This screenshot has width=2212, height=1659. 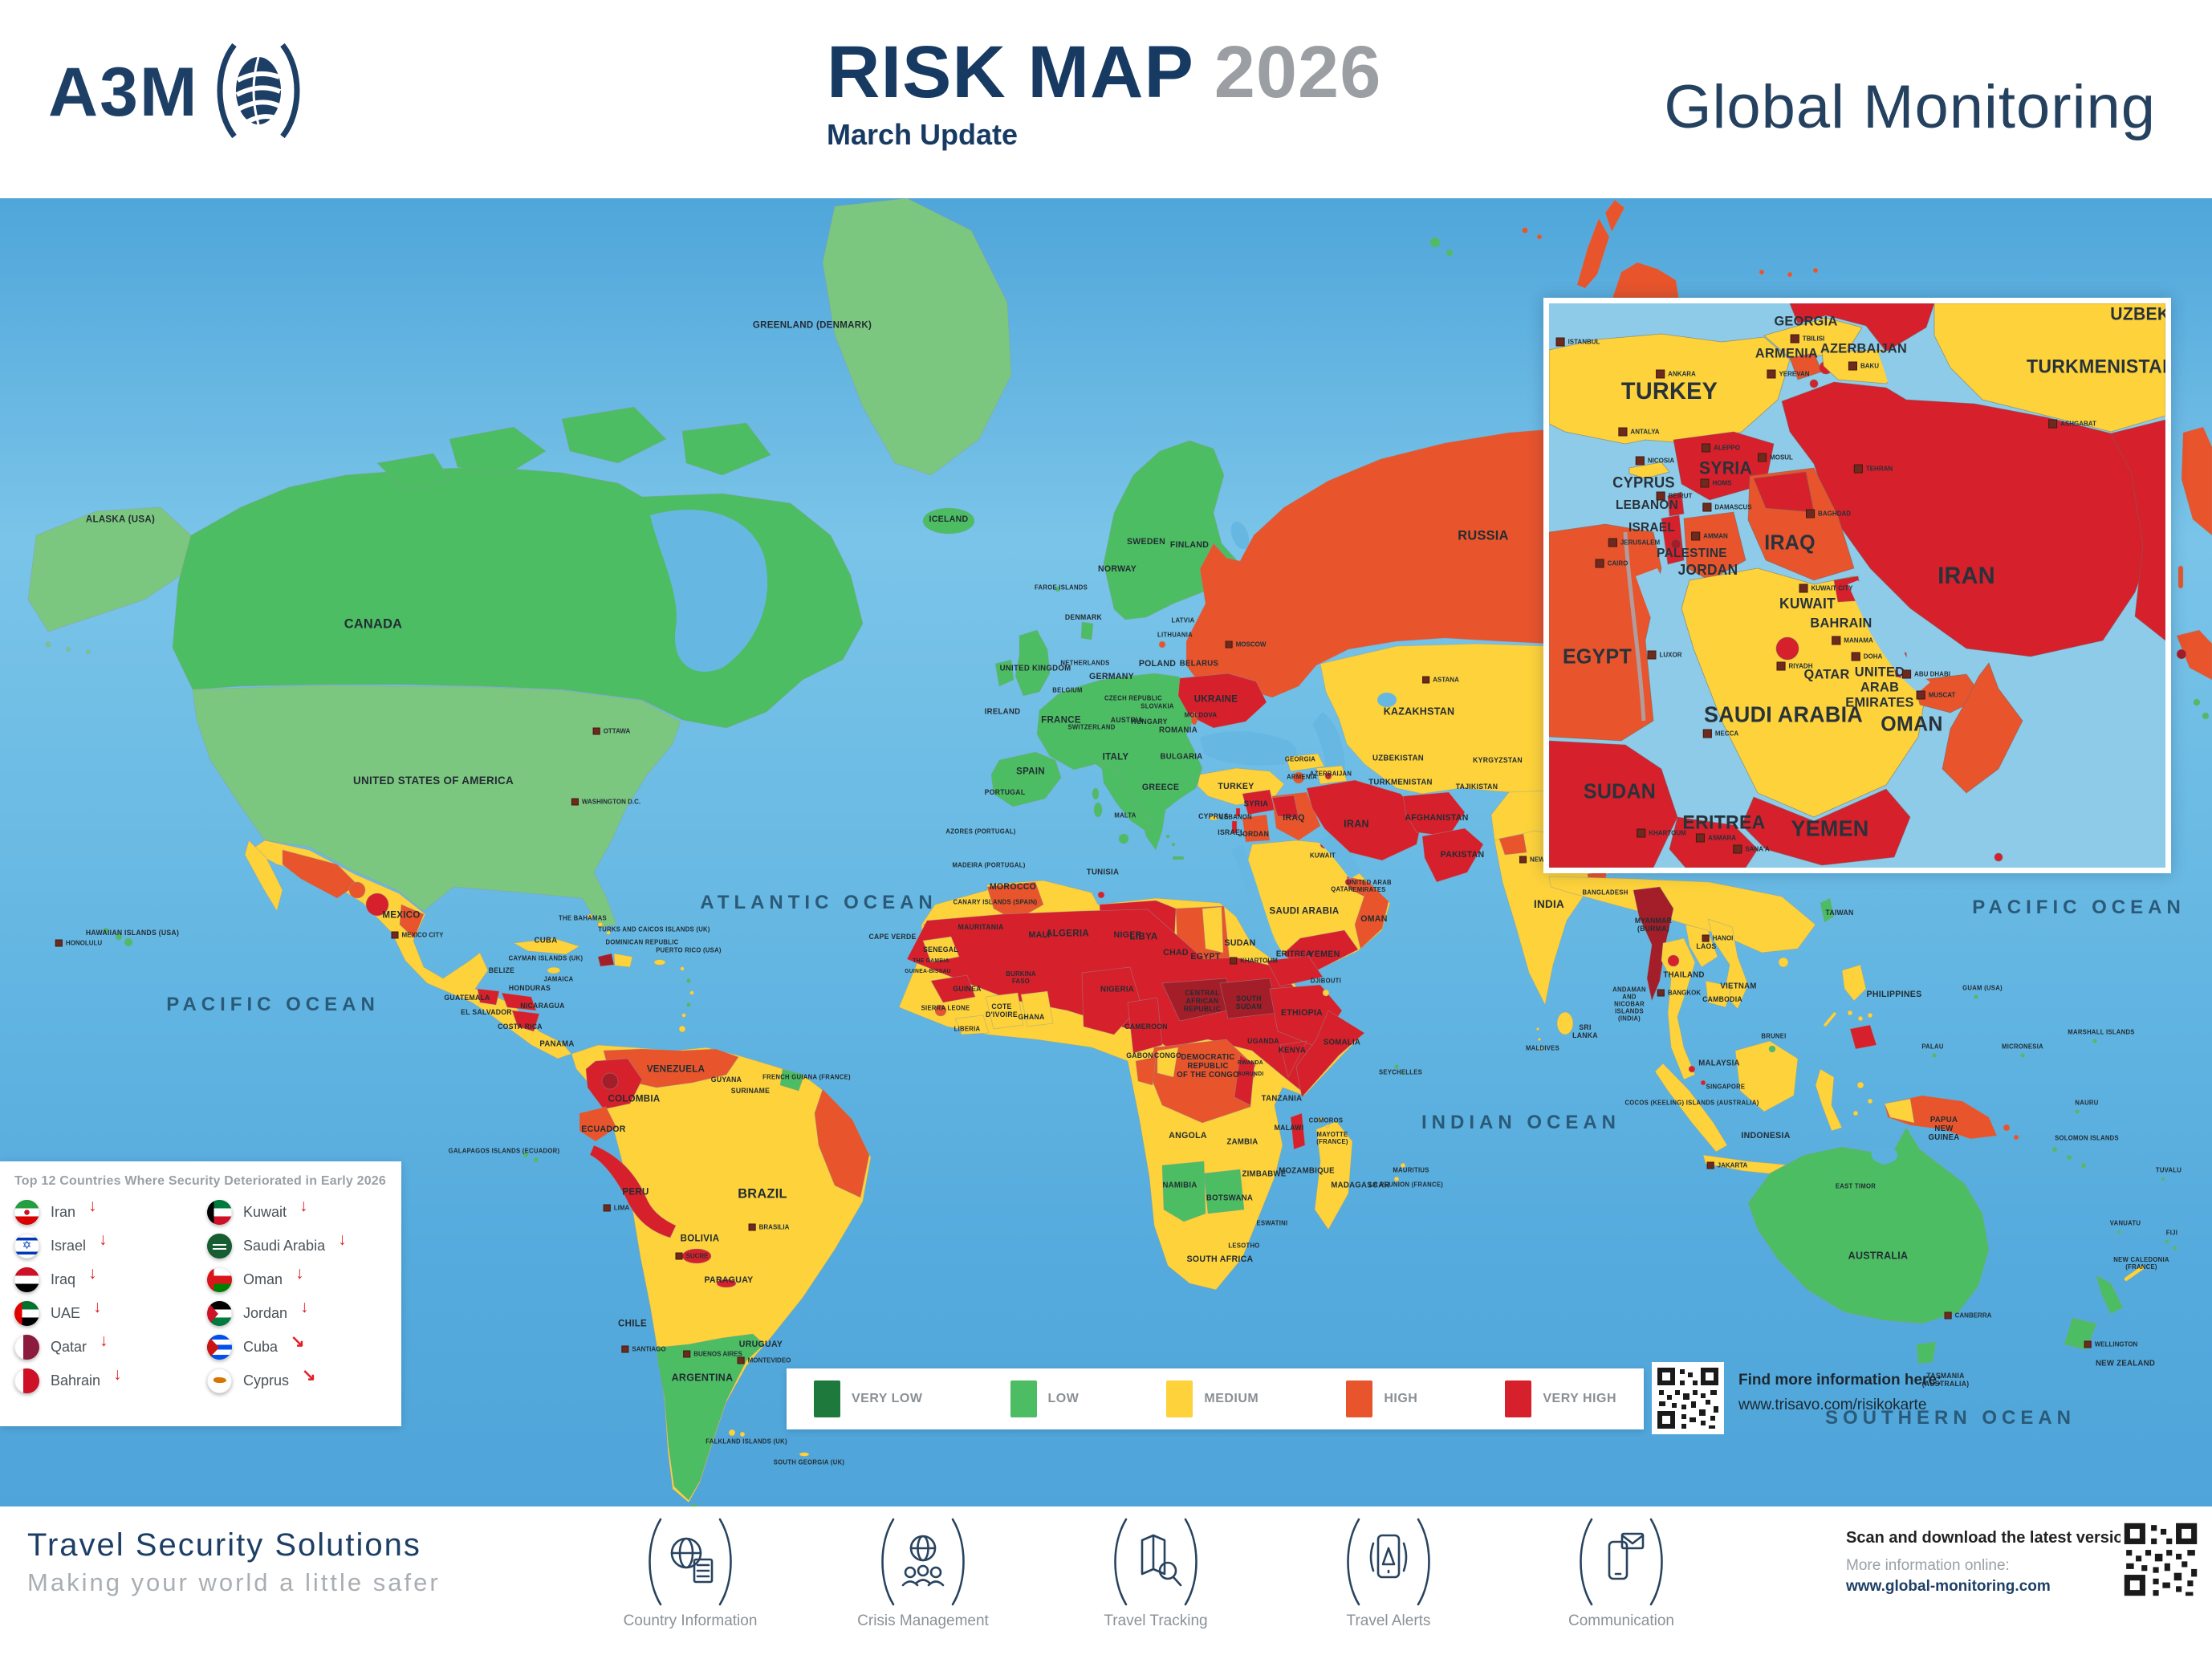 What do you see at coordinates (1254, 833) in the screenshot?
I see `country-label-jordan: JORDAN` at bounding box center [1254, 833].